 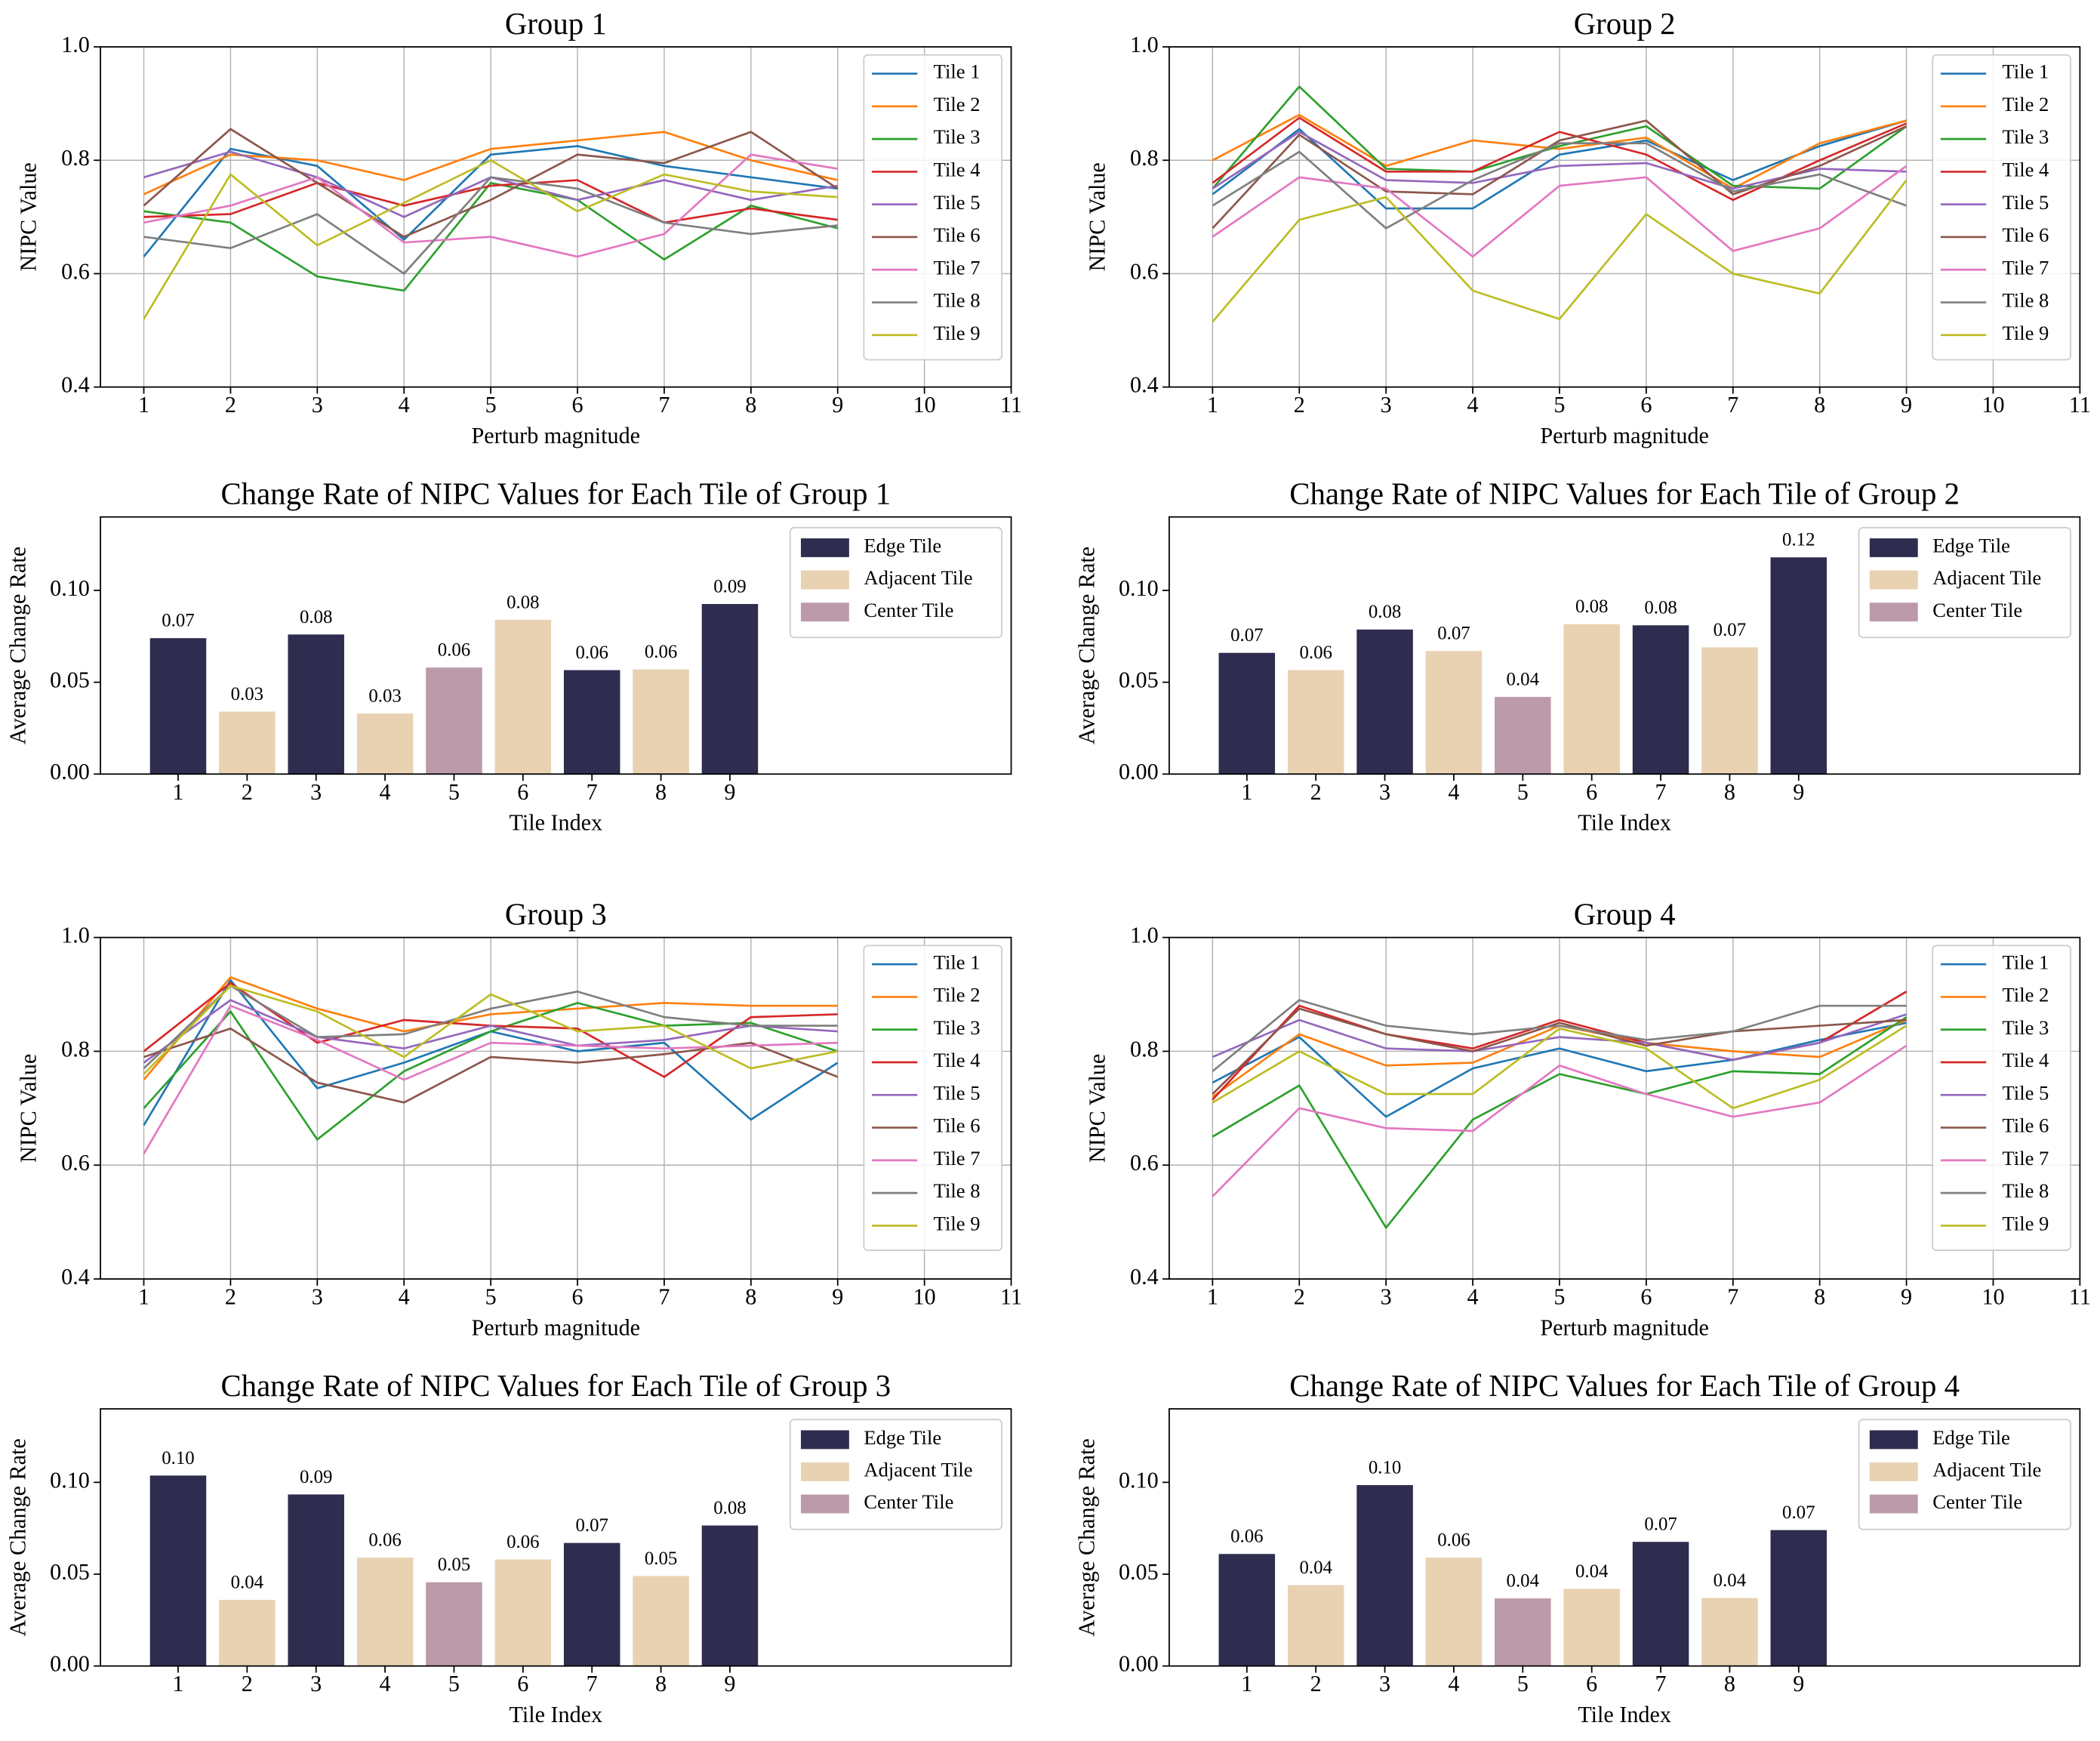 What do you see at coordinates (1086, 645) in the screenshot?
I see `y-axis-label: Average Change Rate` at bounding box center [1086, 645].